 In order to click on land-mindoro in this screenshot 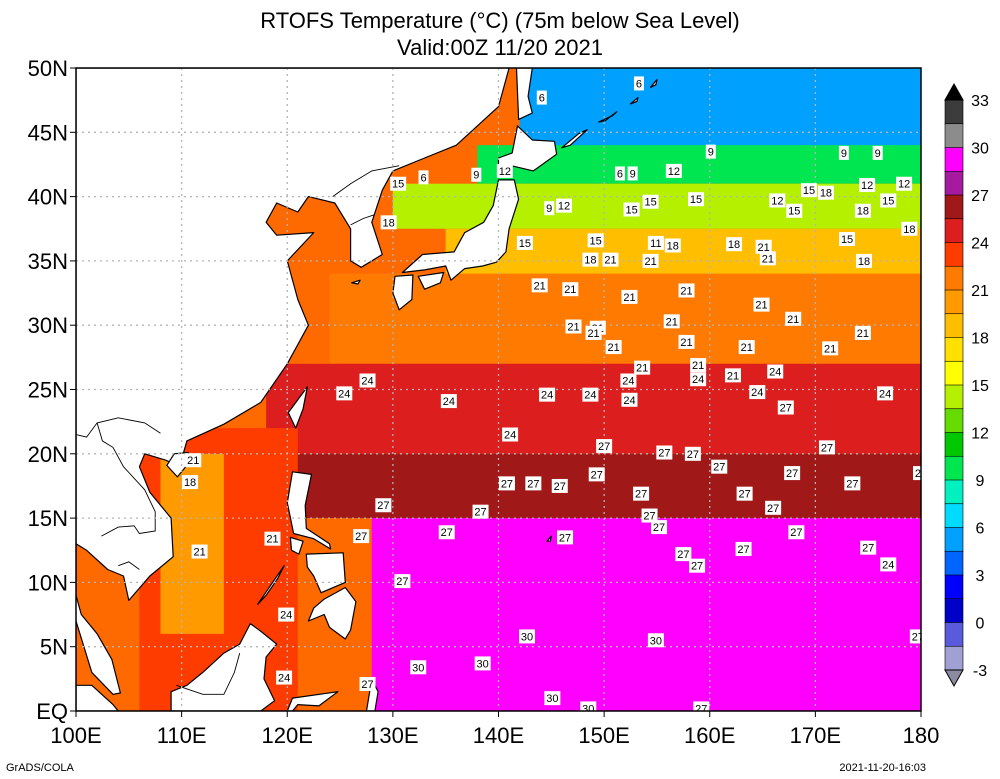, I will do `click(296, 545)`.